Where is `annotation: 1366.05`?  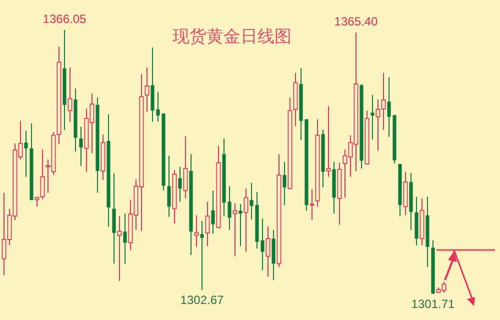 annotation: 1366.05 is located at coordinates (64, 19).